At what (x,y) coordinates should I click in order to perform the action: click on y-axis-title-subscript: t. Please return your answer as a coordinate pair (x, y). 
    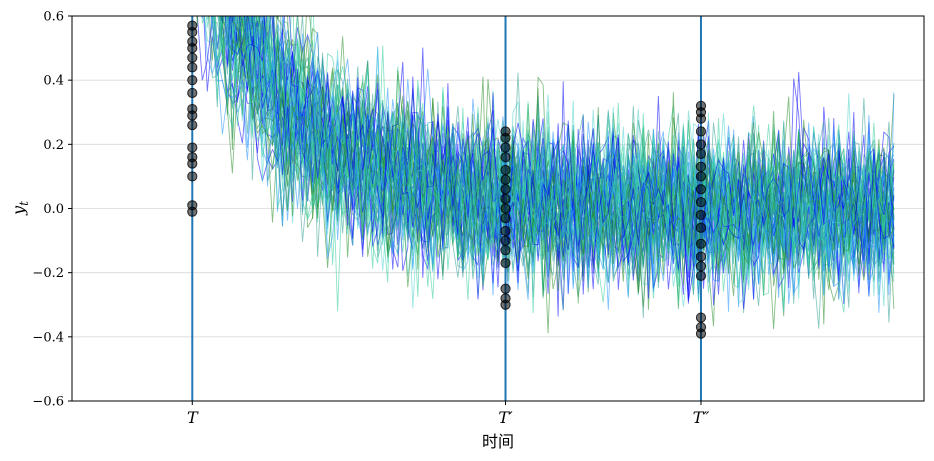
    Looking at the image, I should click on (24, 203).